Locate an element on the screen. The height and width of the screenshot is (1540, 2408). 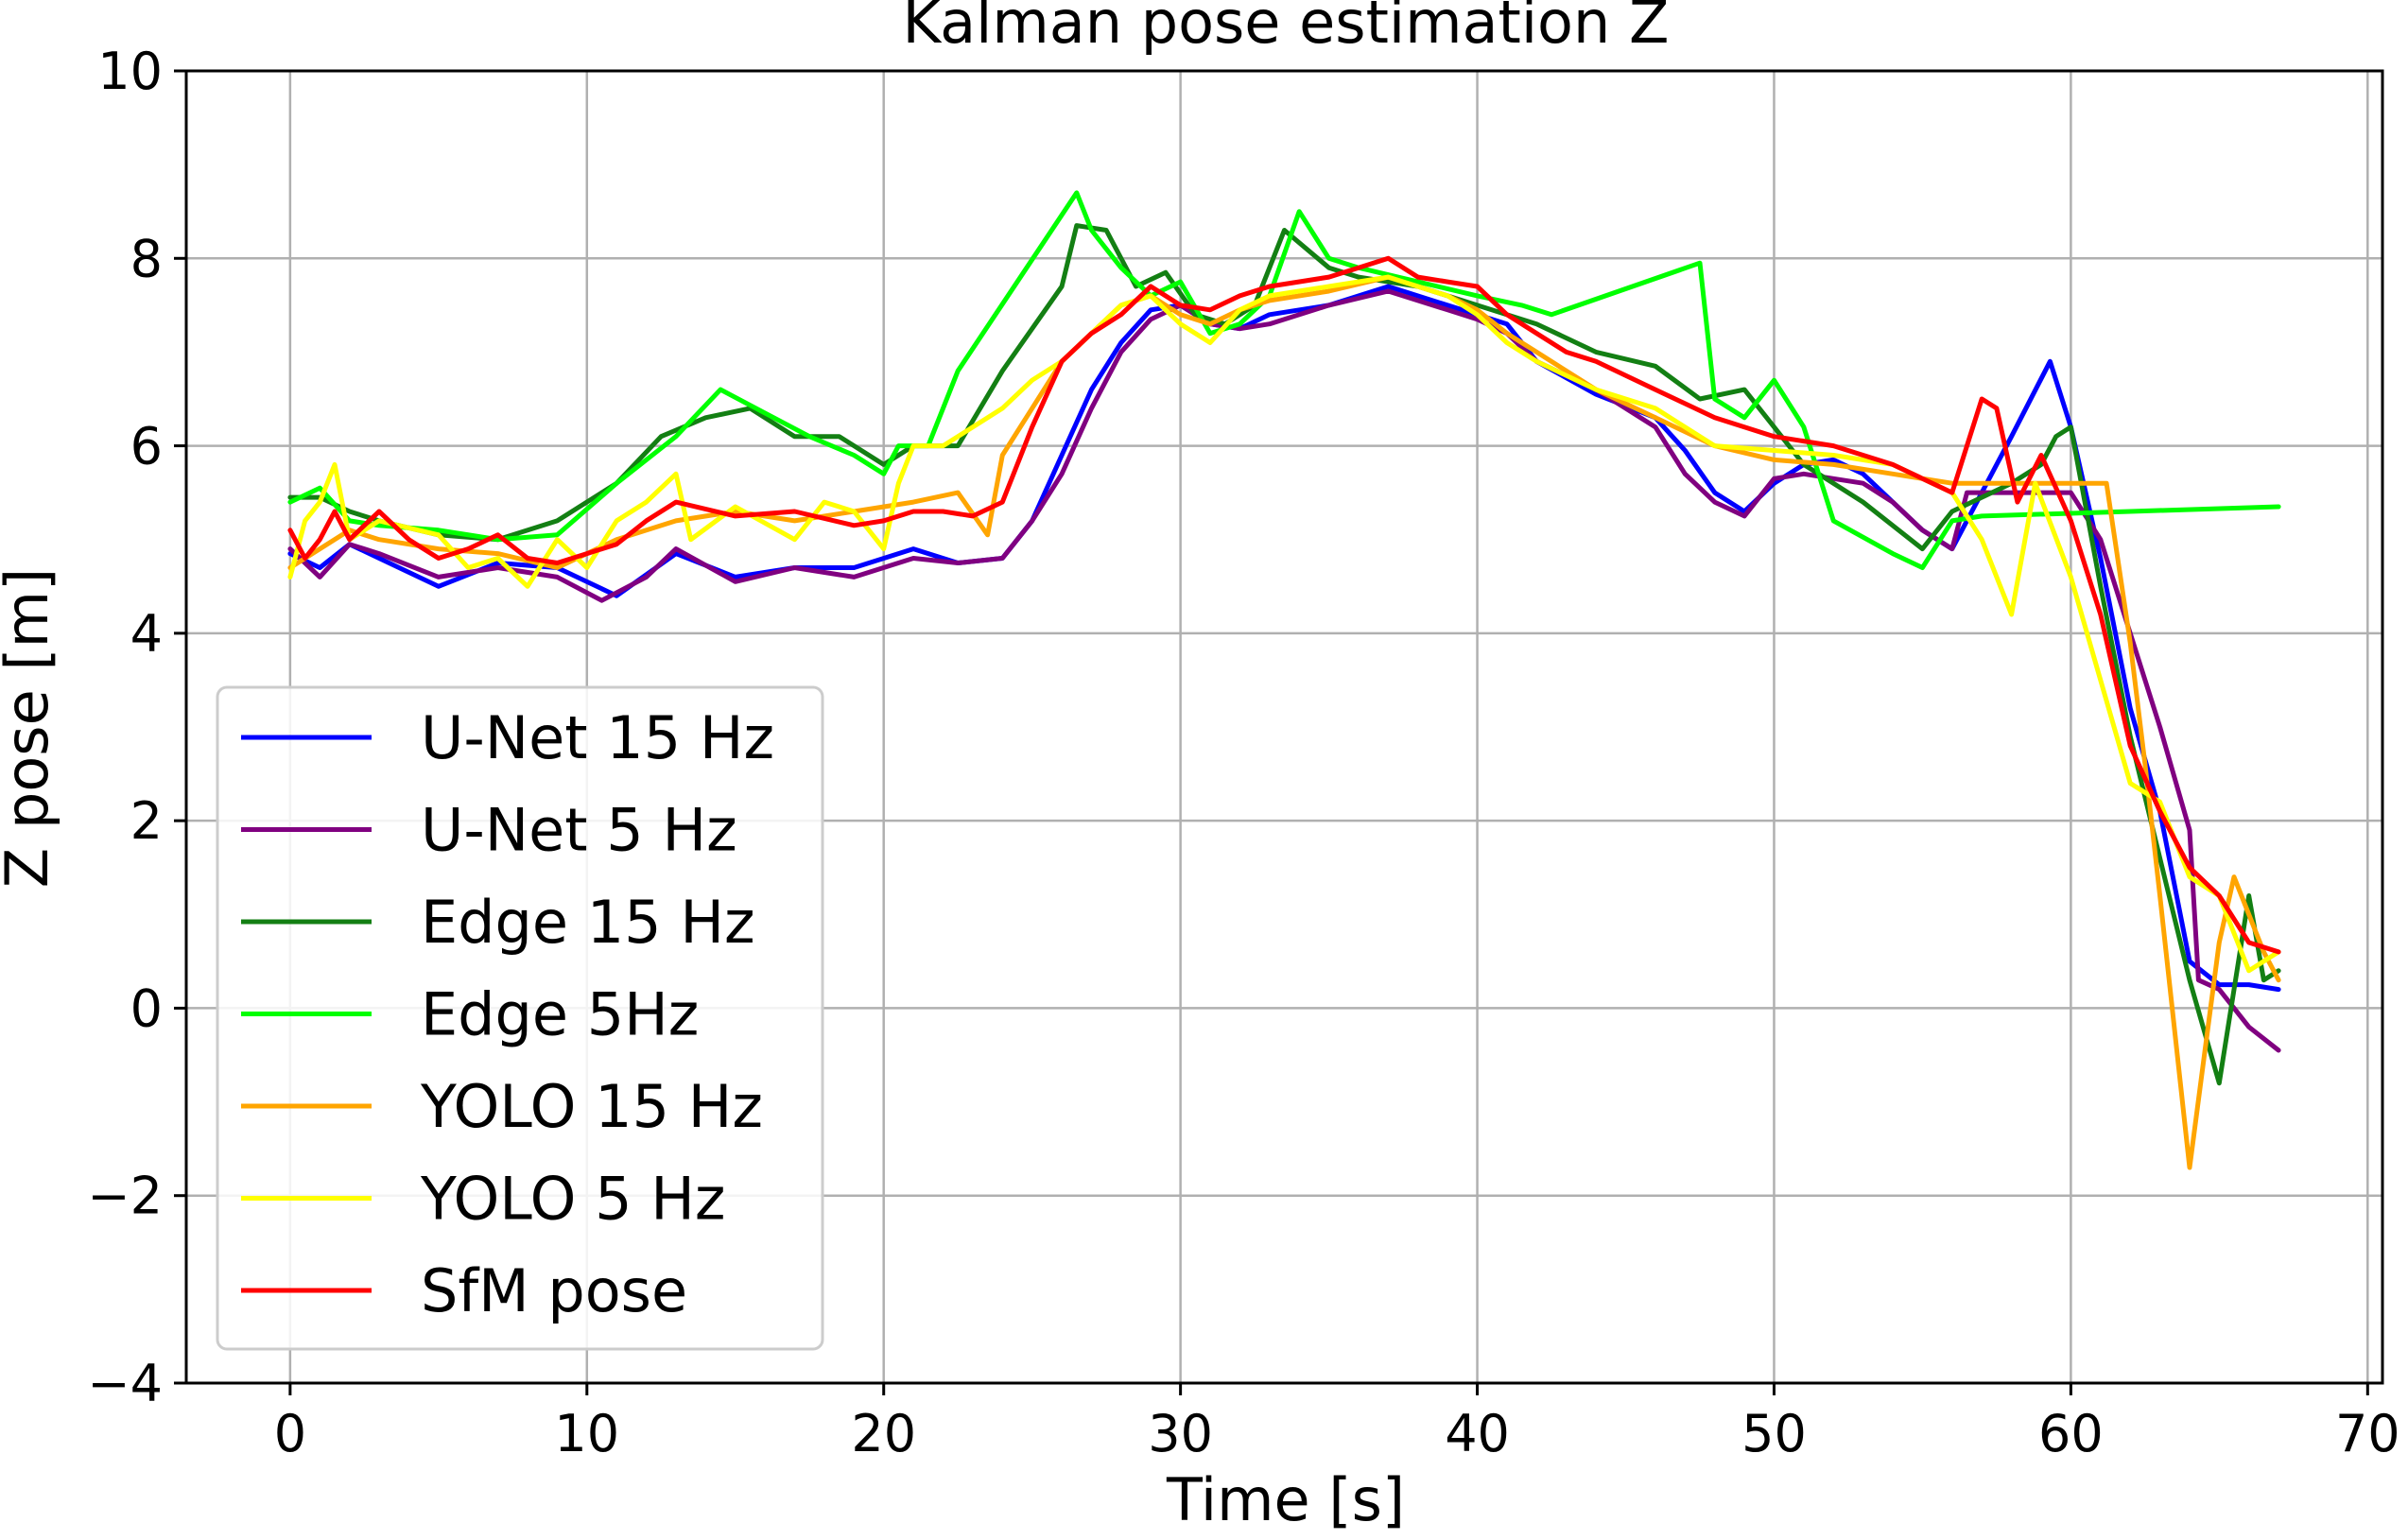
legend-label-u-net-5-hz: U-Net 5 Hz is located at coordinates (579, 830).